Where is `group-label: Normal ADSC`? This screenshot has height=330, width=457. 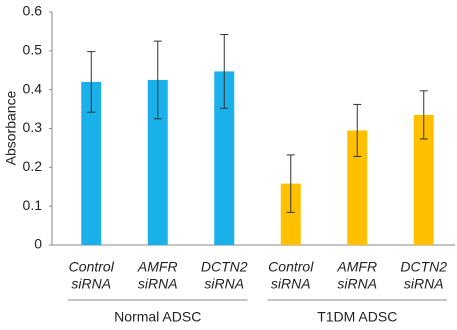
group-label: Normal ADSC is located at coordinates (157, 317).